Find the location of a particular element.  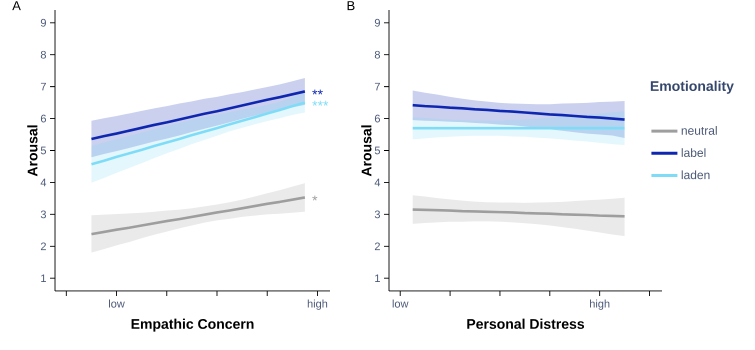

chart-title: B is located at coordinates (351, 5).